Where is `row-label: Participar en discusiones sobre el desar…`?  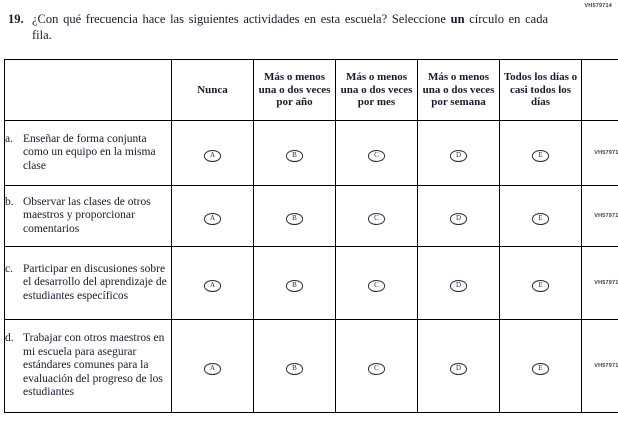
row-label: Participar en discusiones sobre el desar… is located at coordinates (95, 282).